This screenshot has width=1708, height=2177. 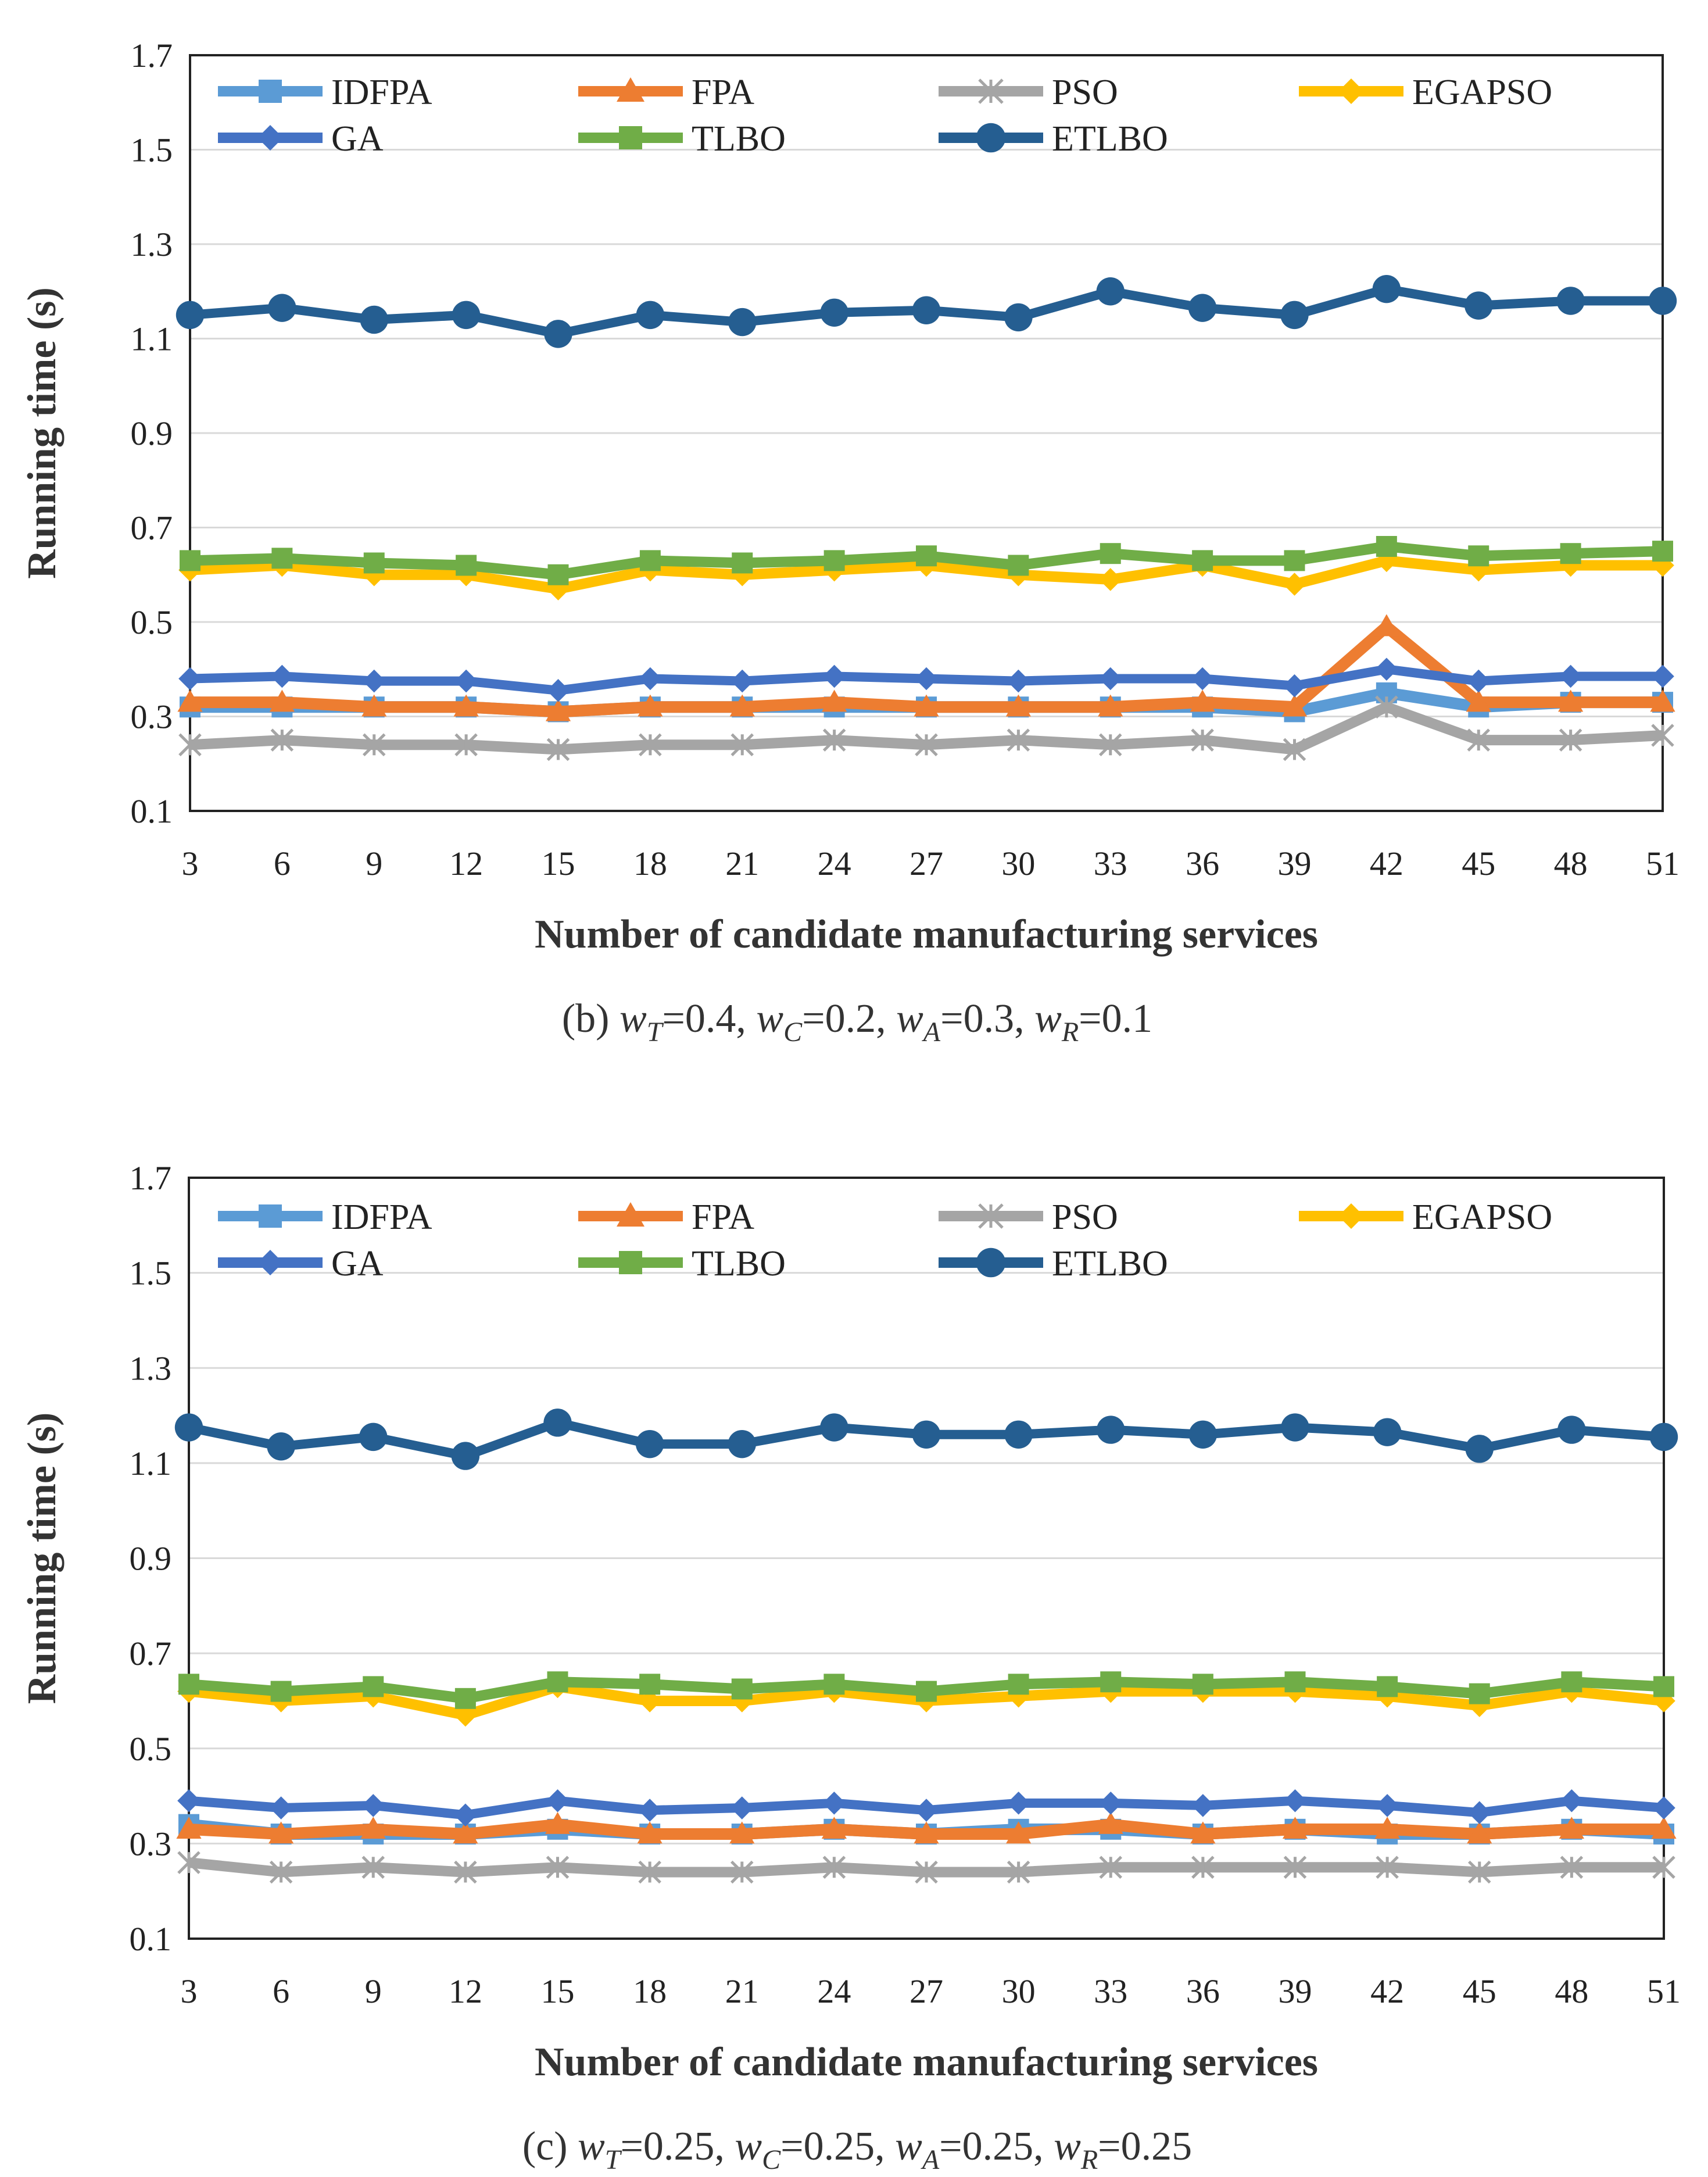 I want to click on legend-item: IDFPA, so click(x=325, y=92).